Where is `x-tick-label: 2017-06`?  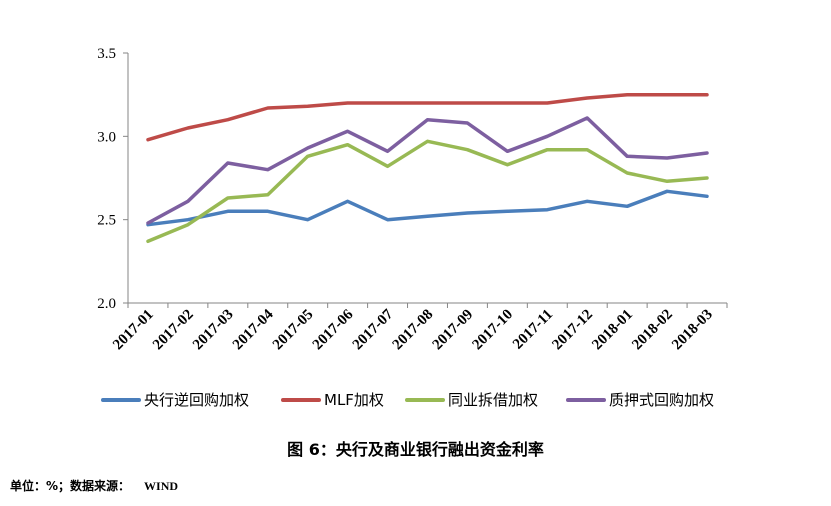
x-tick-label: 2017-06 is located at coordinates (333, 329).